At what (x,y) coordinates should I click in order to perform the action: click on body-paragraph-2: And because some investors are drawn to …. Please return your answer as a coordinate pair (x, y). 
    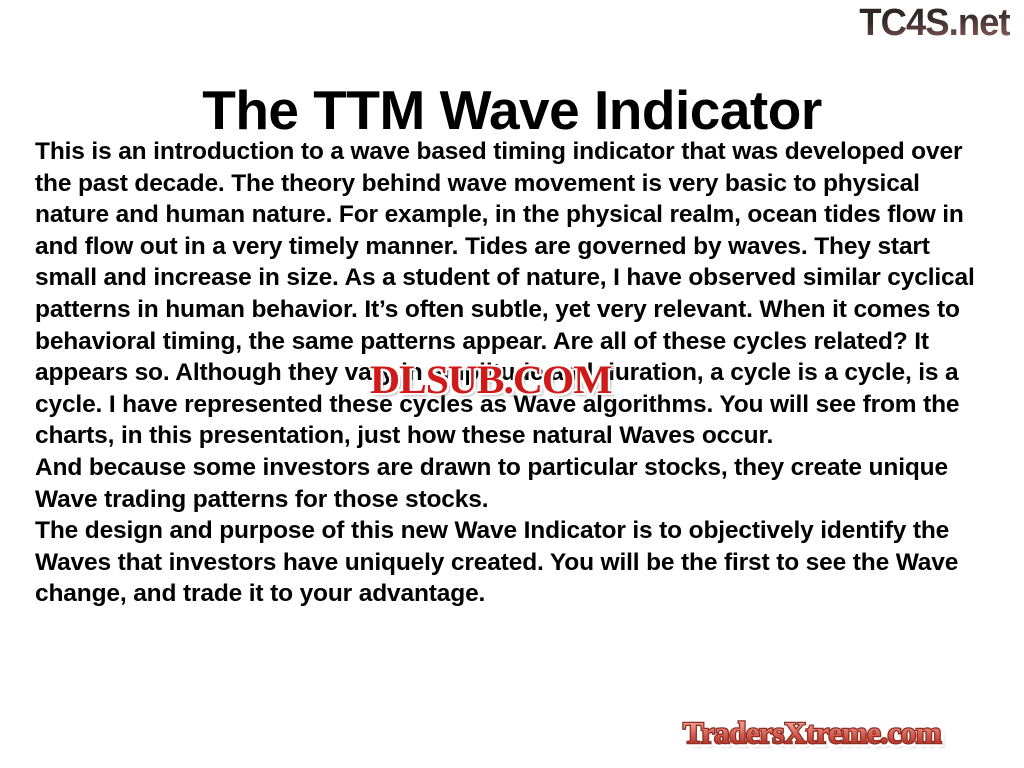
    Looking at the image, I should click on (491, 483).